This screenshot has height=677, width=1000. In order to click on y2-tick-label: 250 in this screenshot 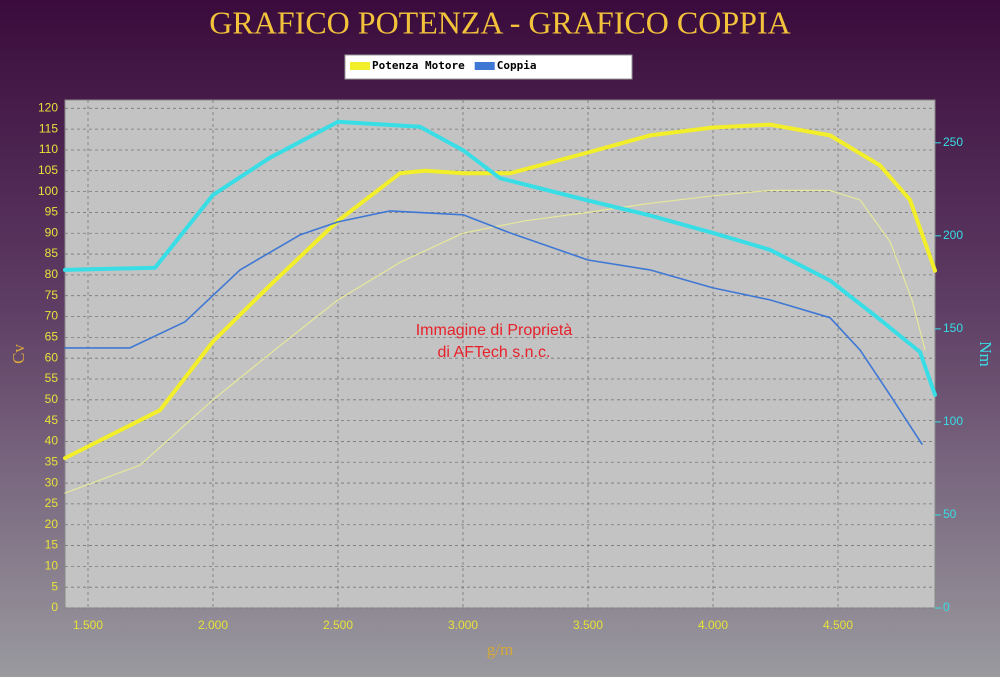, I will do `click(953, 142)`.